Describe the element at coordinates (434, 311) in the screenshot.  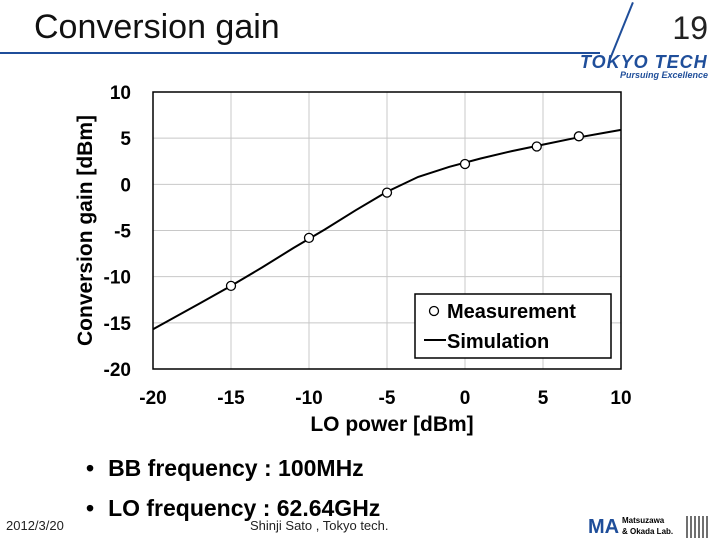
I see `legend-measurement-marker` at that location.